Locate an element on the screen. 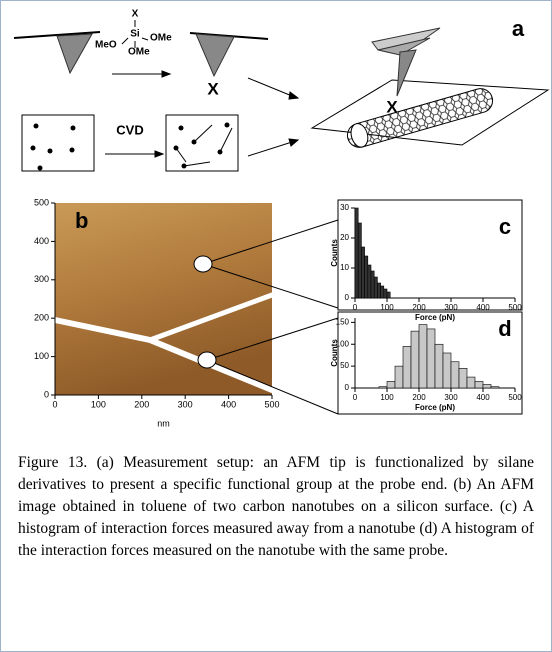 This screenshot has height=652, width=552. nanotube-lines is located at coordinates (204, 145).